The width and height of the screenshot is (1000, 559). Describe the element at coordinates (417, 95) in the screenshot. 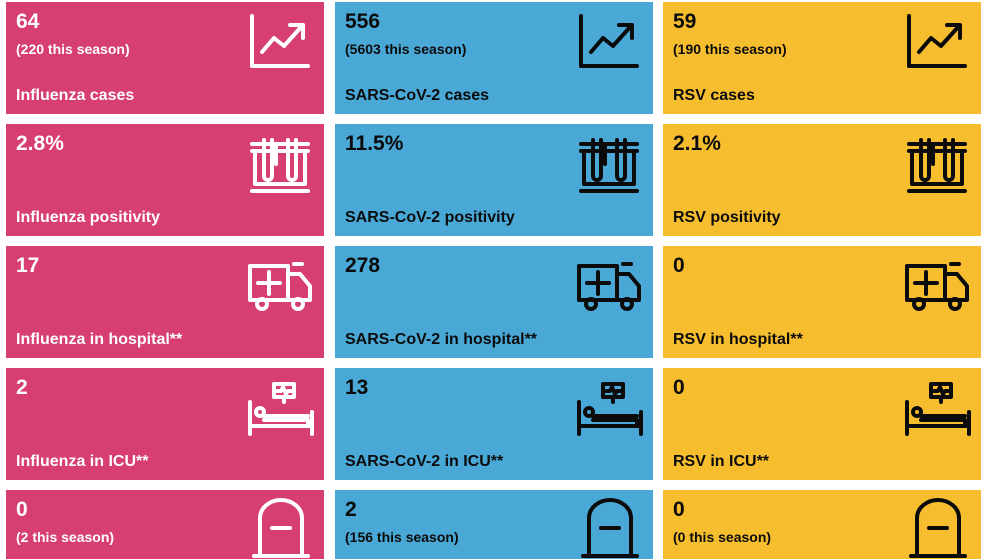

I see `sars-cov-2-cases-label: SARS-CoV-2 cases` at that location.